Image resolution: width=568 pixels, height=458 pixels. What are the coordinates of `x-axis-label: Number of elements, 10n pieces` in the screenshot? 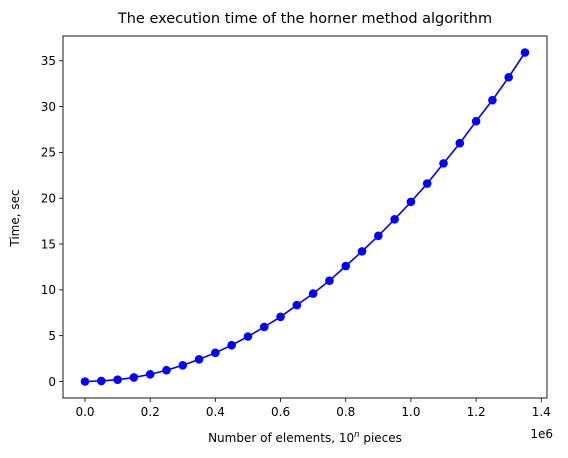 It's located at (305, 437).